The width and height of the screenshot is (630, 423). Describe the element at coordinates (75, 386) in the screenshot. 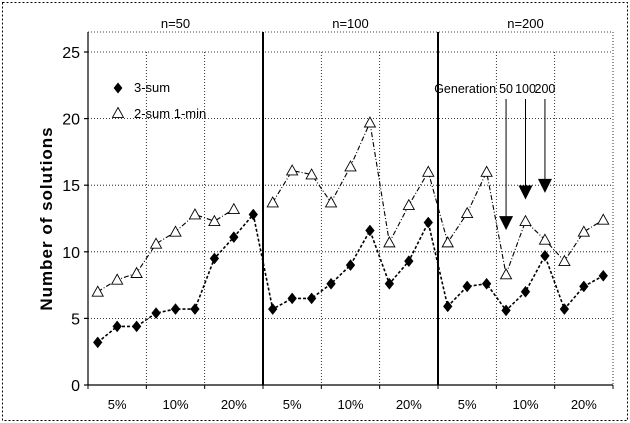

I see `y-tick-label: 0` at that location.